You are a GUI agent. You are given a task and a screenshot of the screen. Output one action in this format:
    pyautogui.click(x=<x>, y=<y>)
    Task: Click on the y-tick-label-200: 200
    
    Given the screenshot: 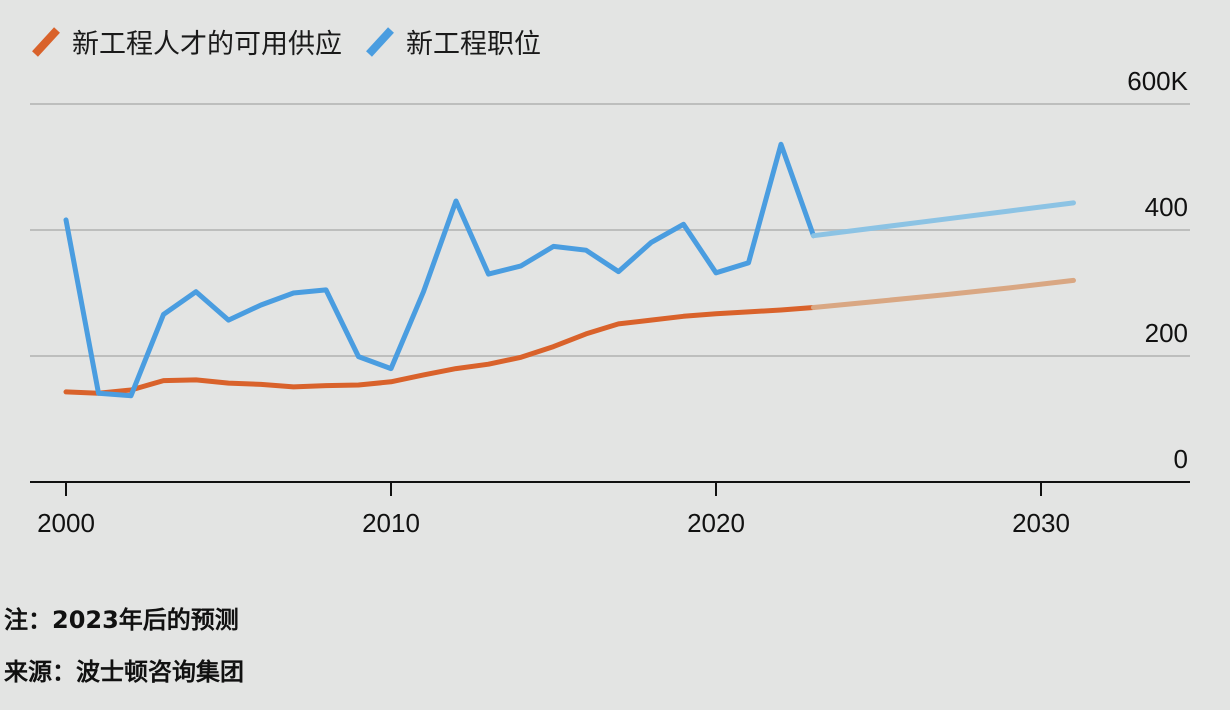 What is the action you would take?
    pyautogui.click(x=1166, y=333)
    